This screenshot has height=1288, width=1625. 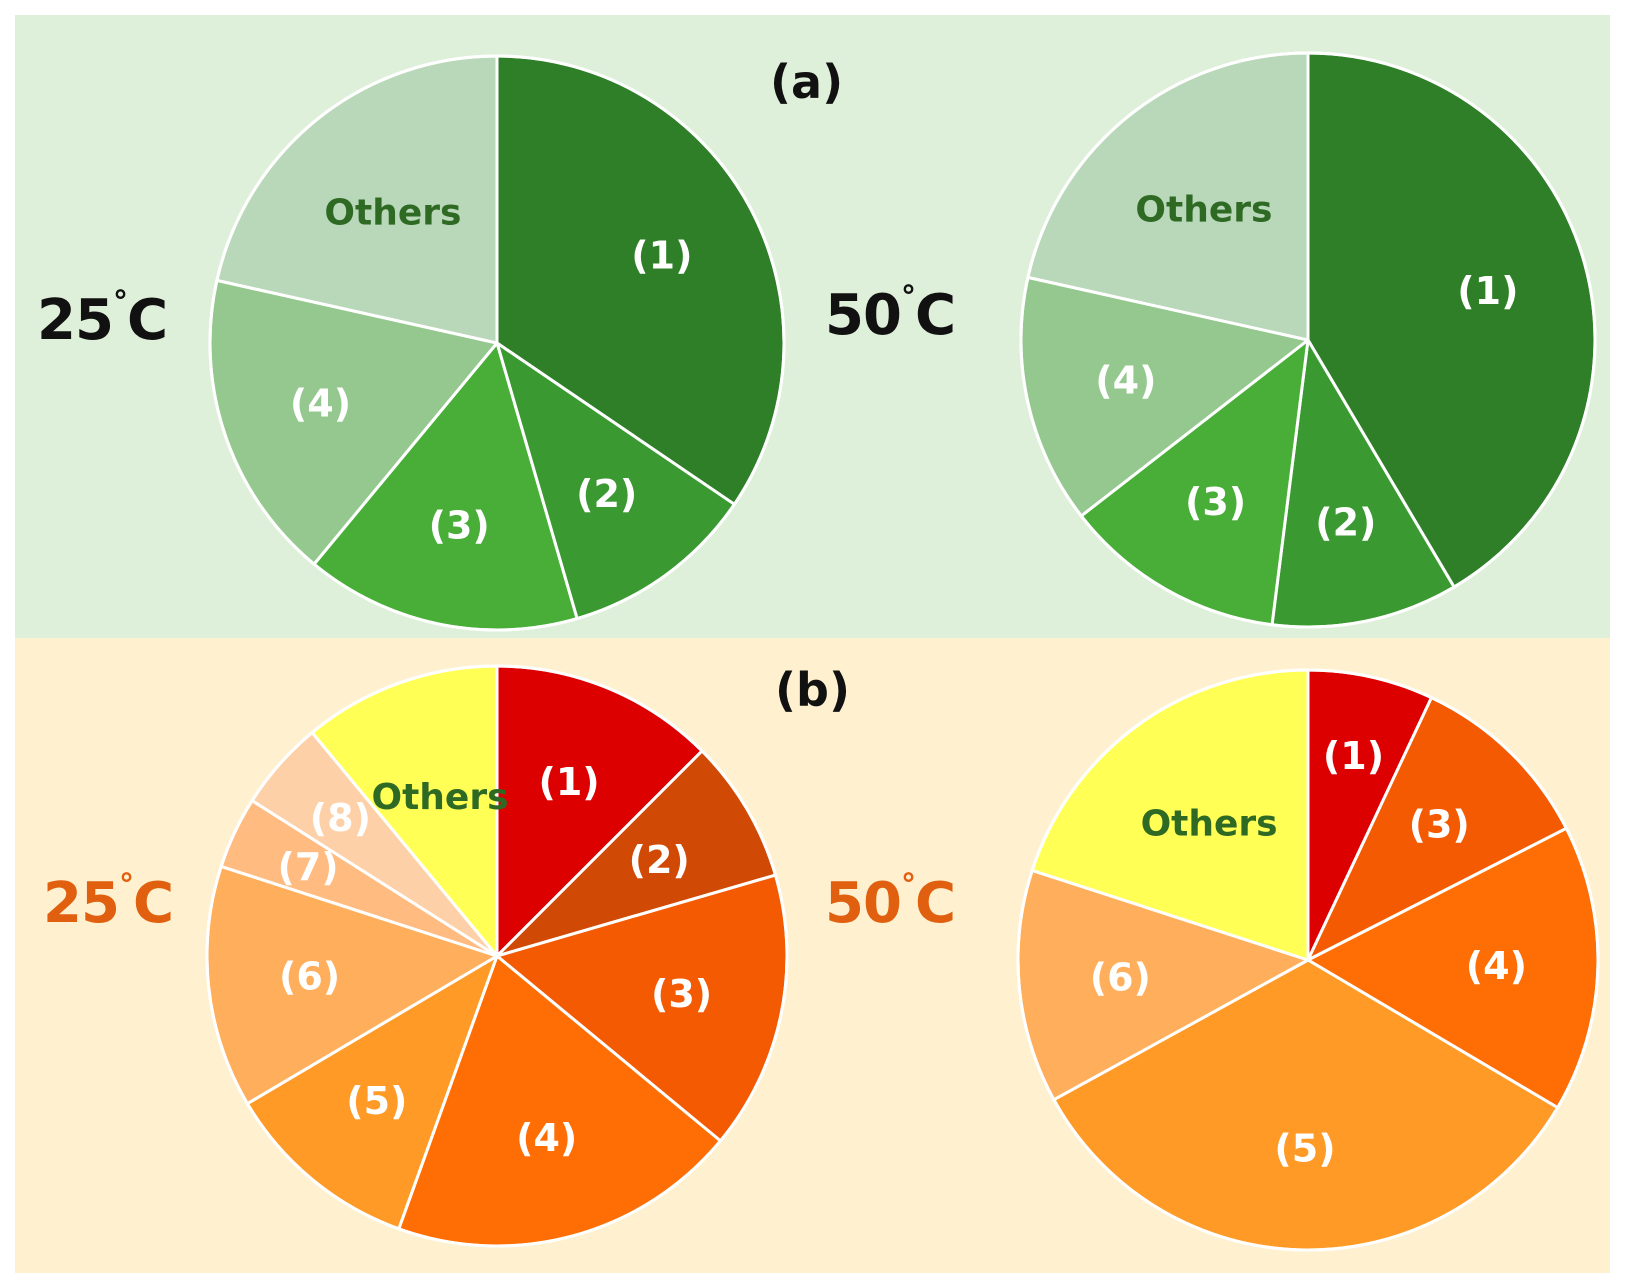 I want to click on temp-b-25-unit: C, so click(x=153, y=903).